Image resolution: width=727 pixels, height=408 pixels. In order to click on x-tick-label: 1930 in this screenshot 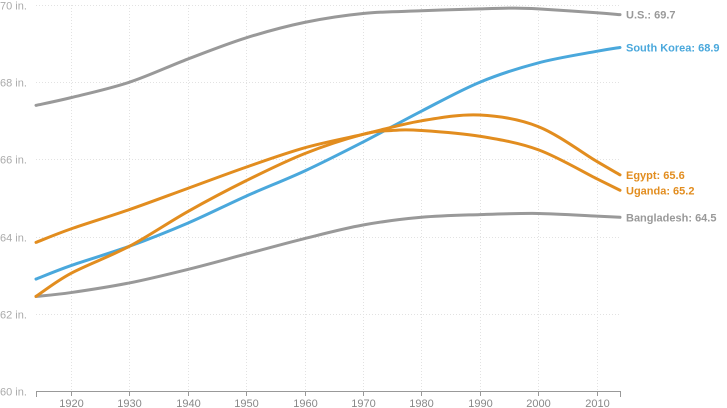, I will do `click(129, 403)`.